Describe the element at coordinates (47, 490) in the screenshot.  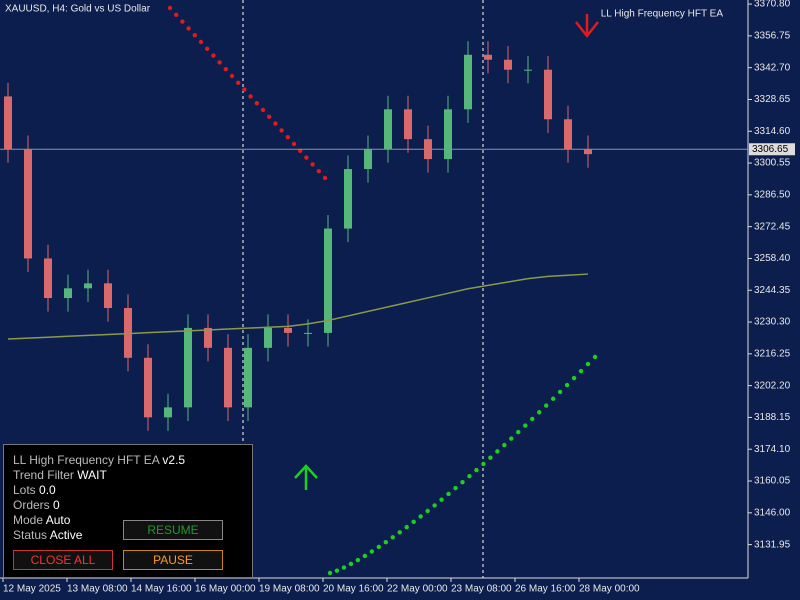
I see `row-value: 0.0` at that location.